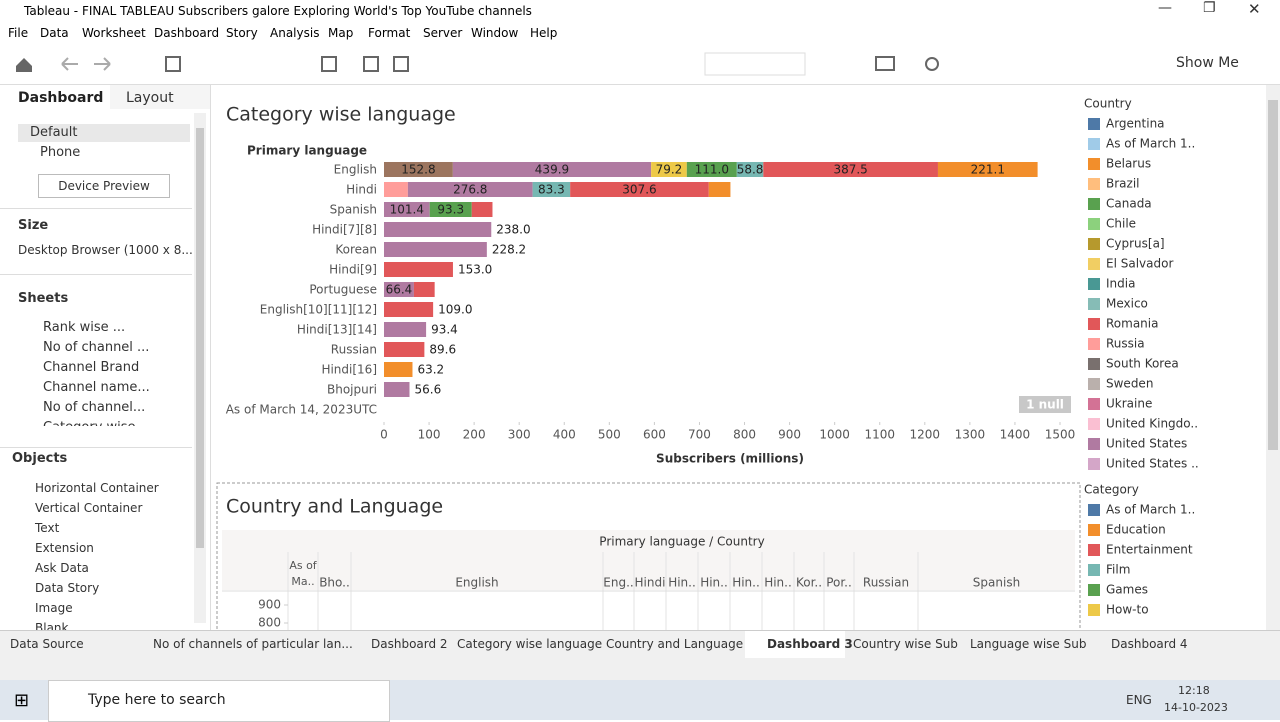  Describe the element at coordinates (353, 210) in the screenshot. I see `category-label: Spanish` at that location.